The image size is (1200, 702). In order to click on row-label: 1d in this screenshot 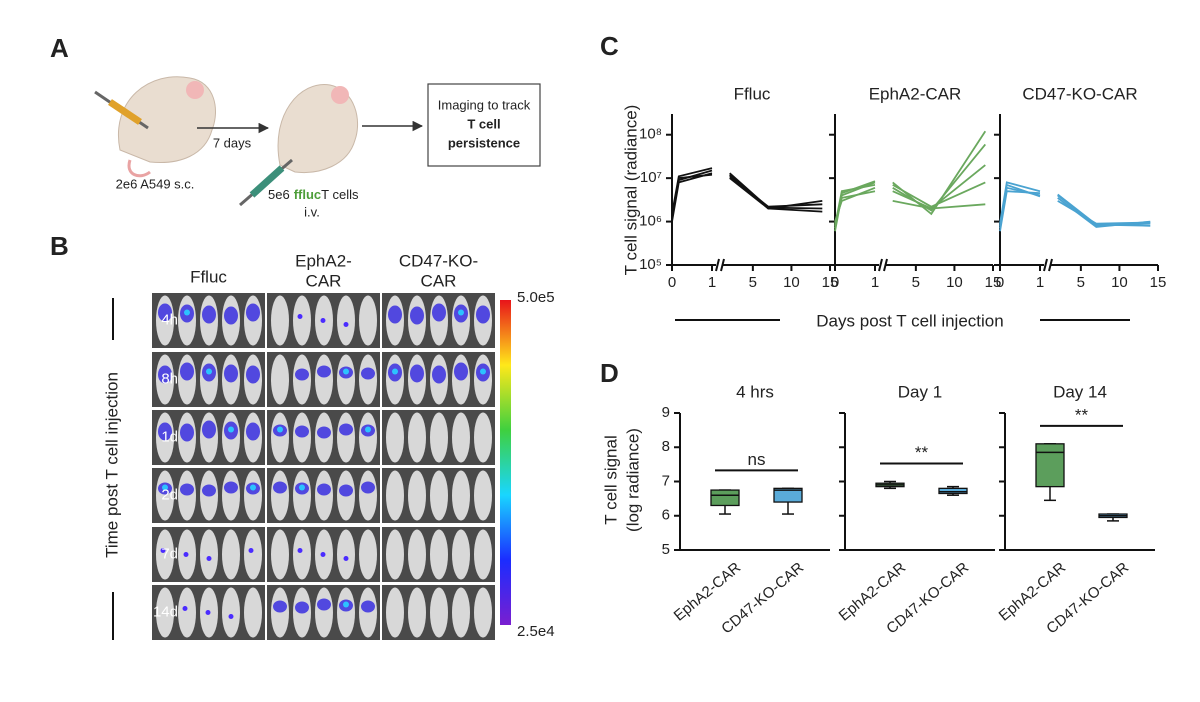, I will do `click(169, 436)`.